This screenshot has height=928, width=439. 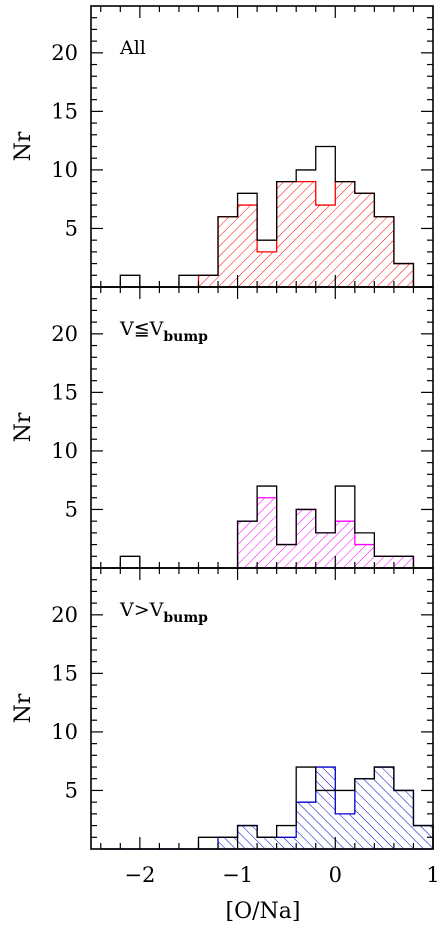 I want to click on panel-label: V≦Vbump, so click(x=163, y=331).